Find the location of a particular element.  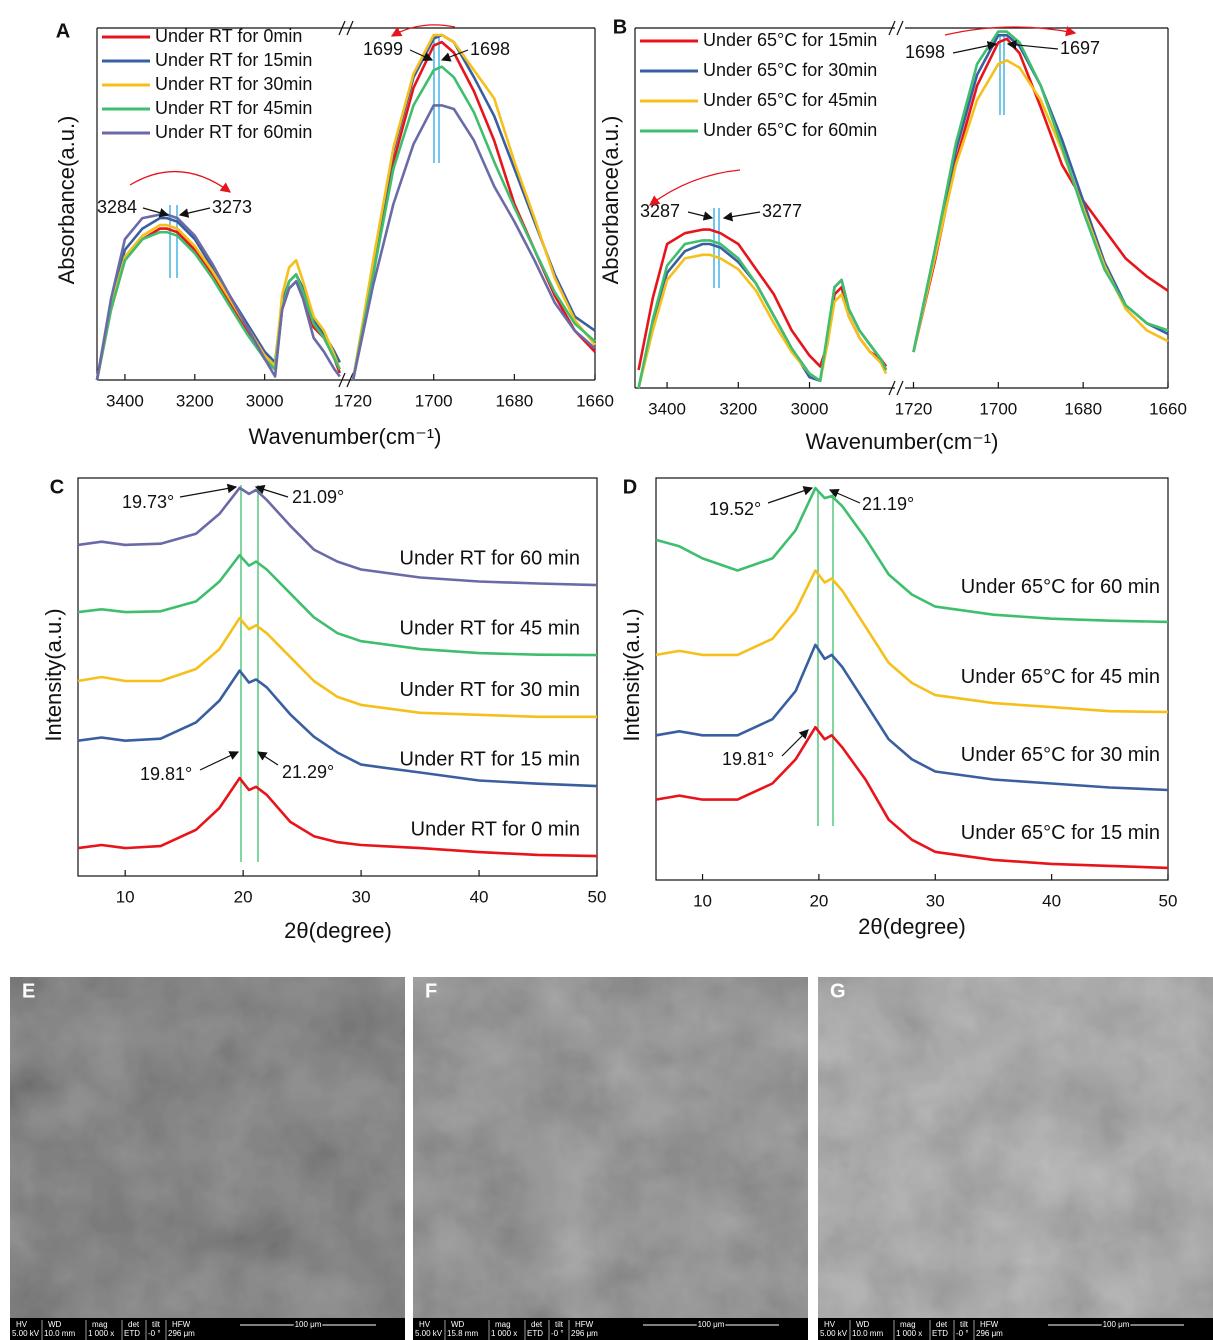

legend-label: Under RT for 60min is located at coordinates (233, 132).